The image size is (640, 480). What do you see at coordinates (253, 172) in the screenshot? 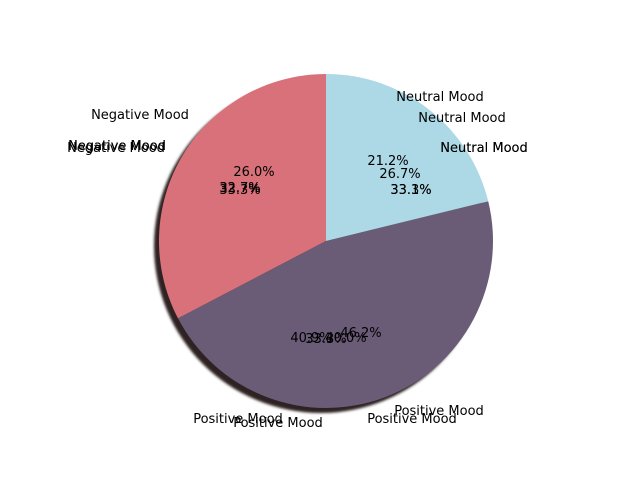
I see `percentage-label: 26.0%` at bounding box center [253, 172].